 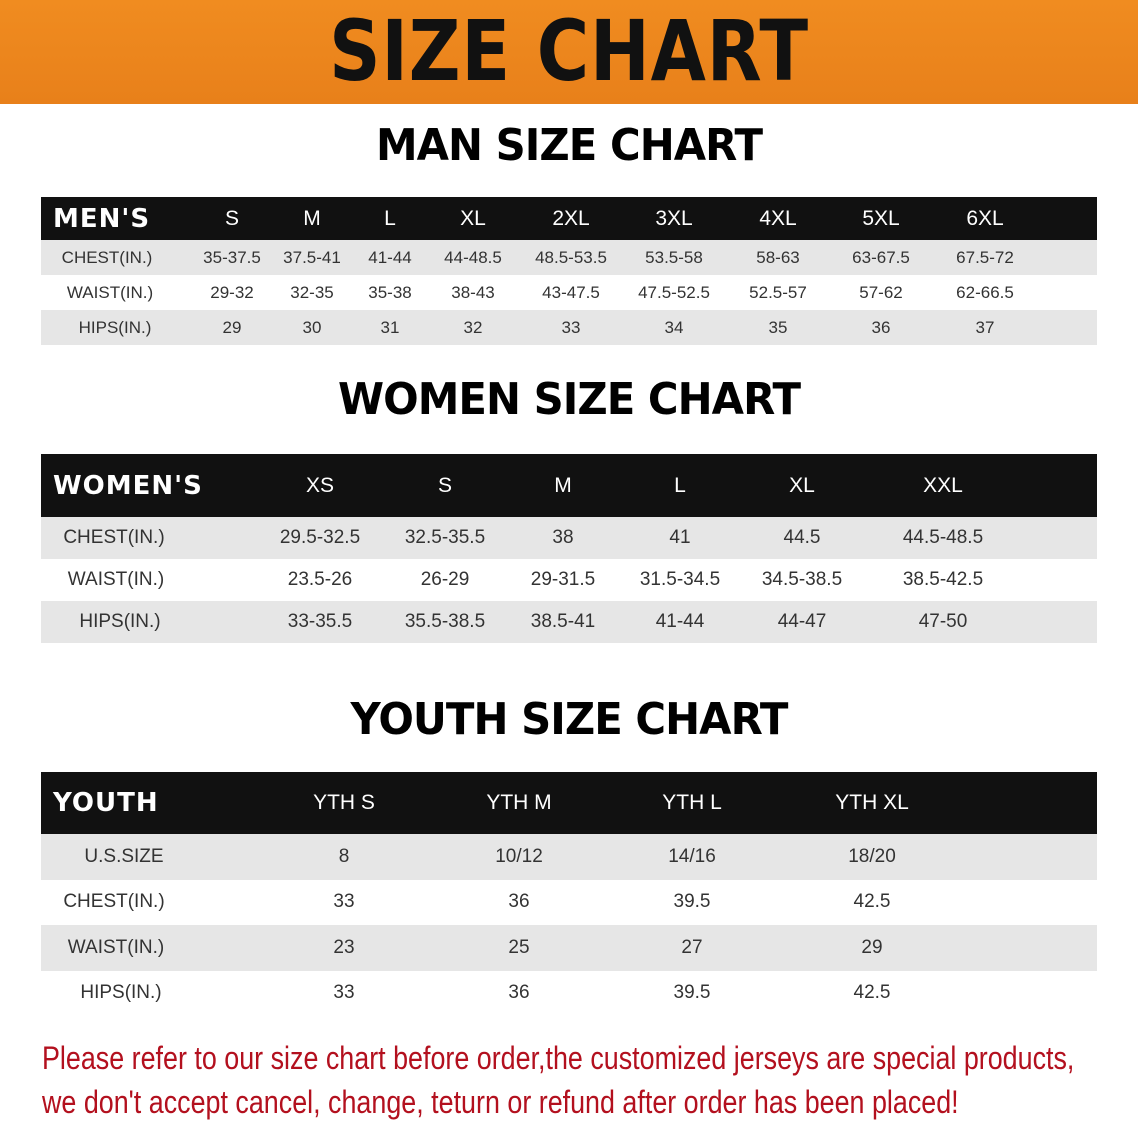 I want to click on table-cell: 32, so click(x=473, y=327).